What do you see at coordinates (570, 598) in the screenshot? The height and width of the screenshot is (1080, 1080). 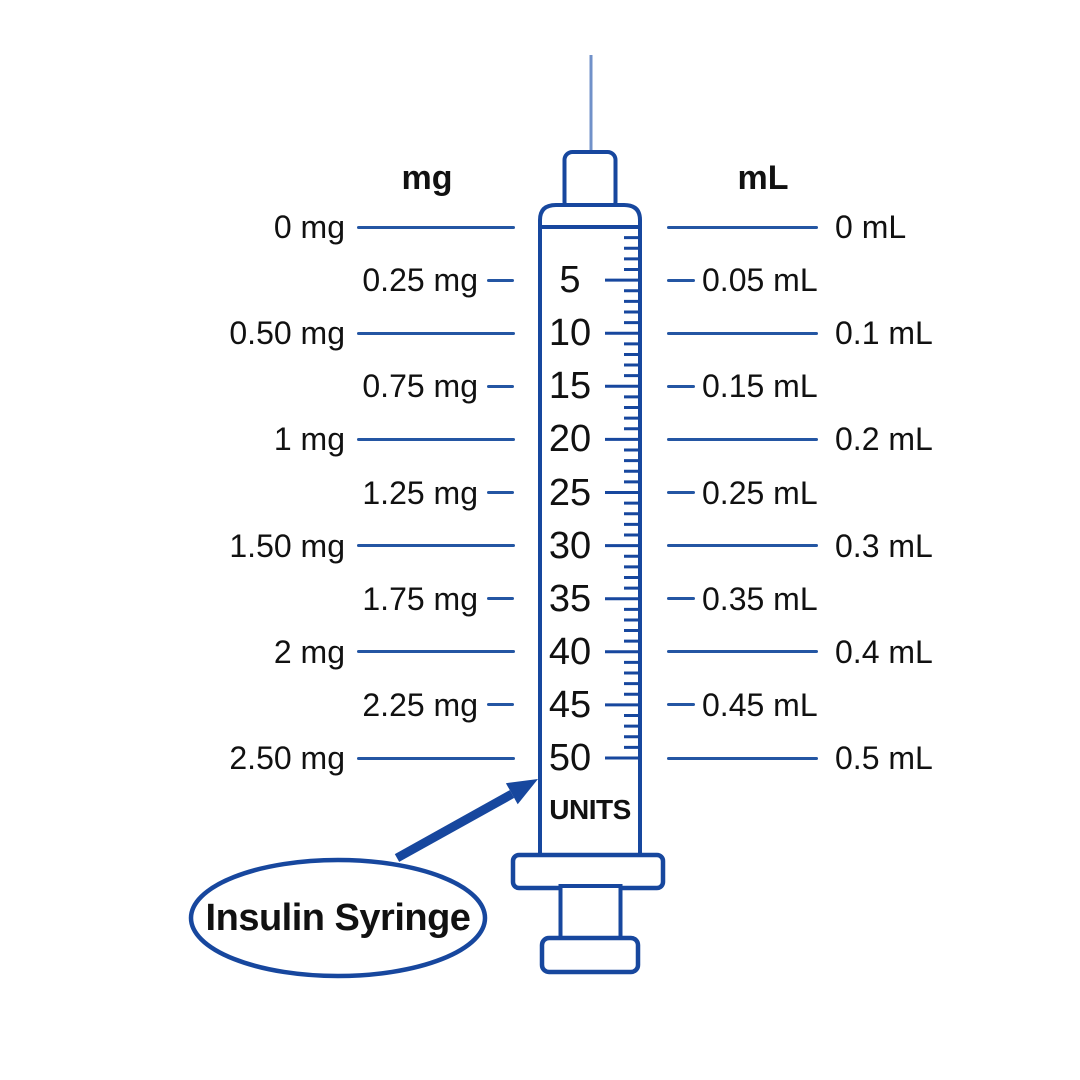 I see `syringe-unit-number: 35` at bounding box center [570, 598].